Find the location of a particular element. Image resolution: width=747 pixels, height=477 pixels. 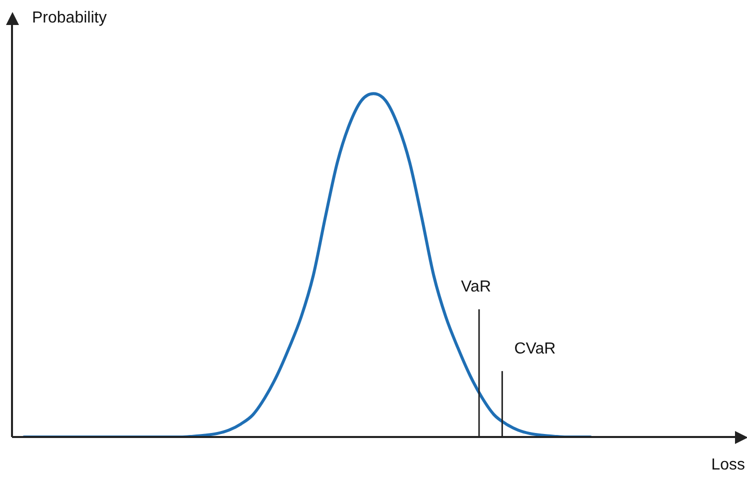

x-axis-title: Loss is located at coordinates (728, 465).